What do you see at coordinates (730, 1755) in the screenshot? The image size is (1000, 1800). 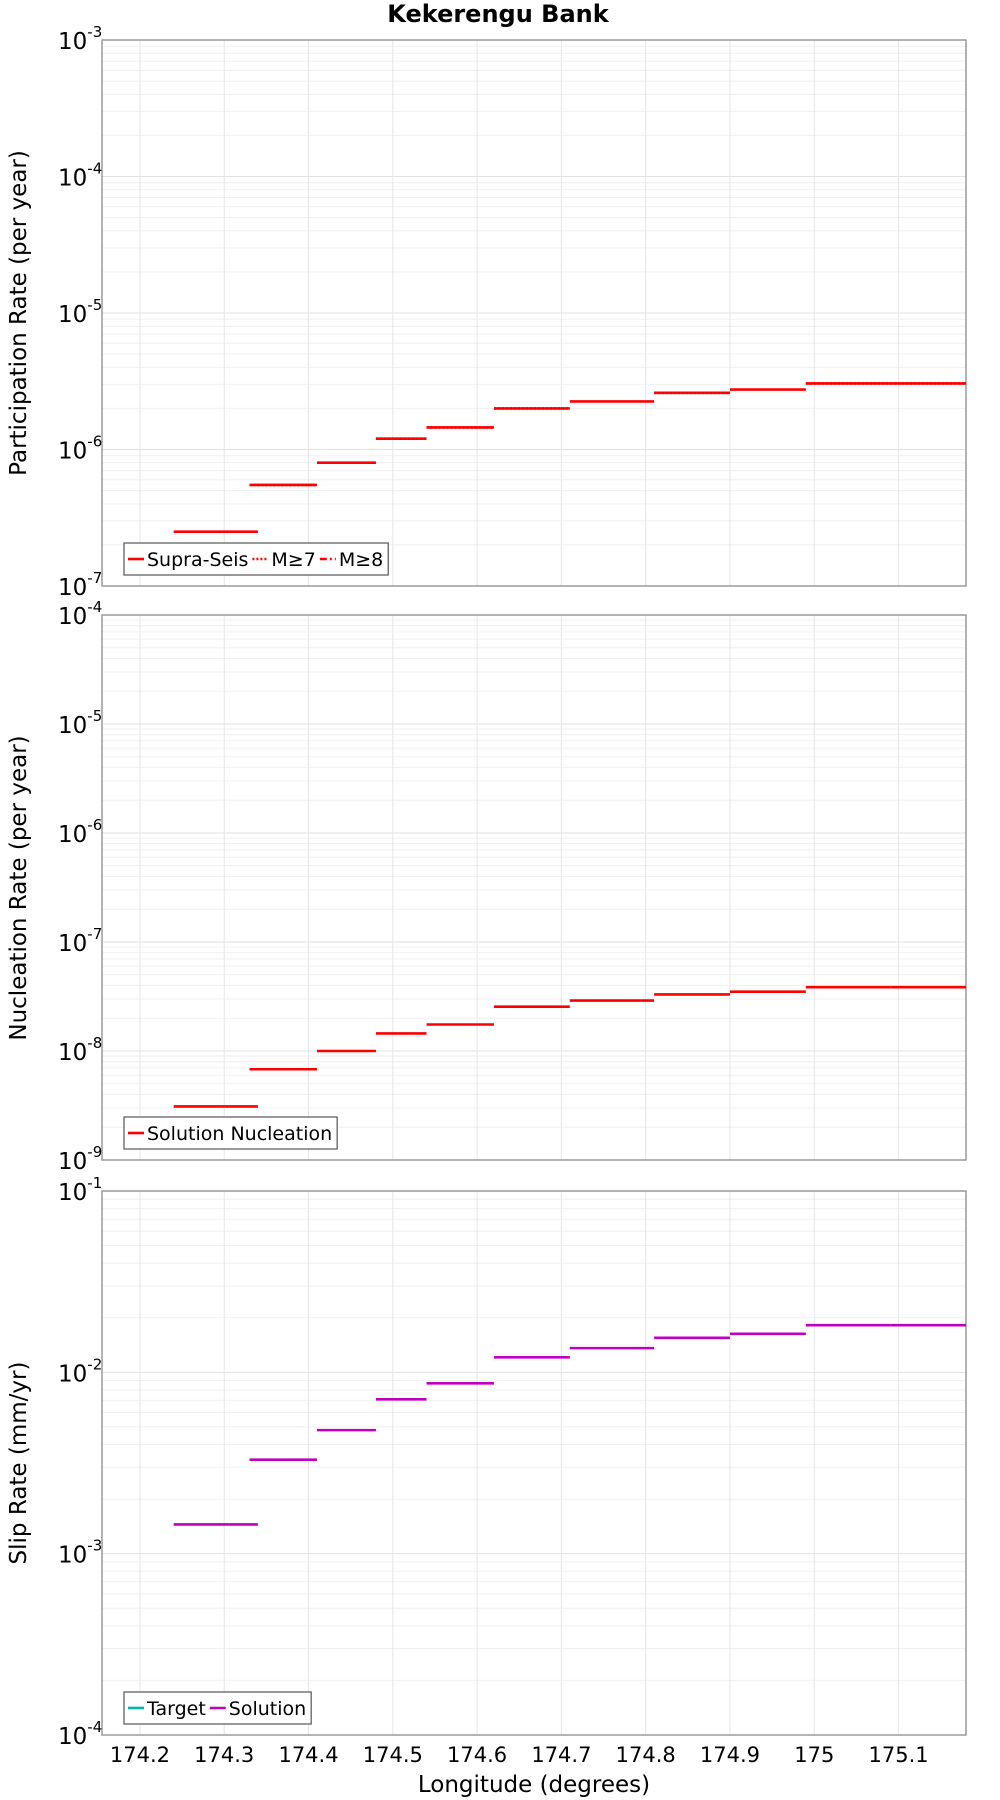 I see `x-tick-label: 174.9` at bounding box center [730, 1755].